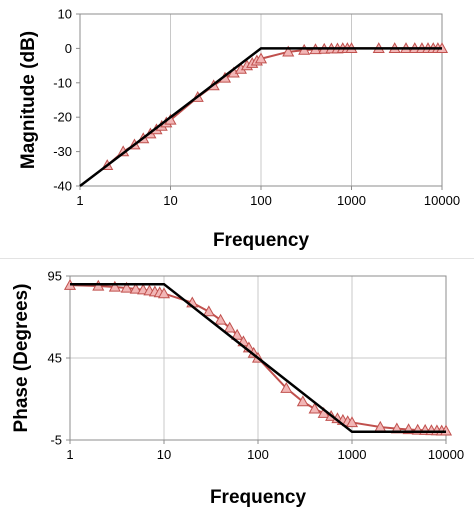 The height and width of the screenshot is (512, 474). I want to click on phase-x-tick-label: 10000, so click(446, 454).